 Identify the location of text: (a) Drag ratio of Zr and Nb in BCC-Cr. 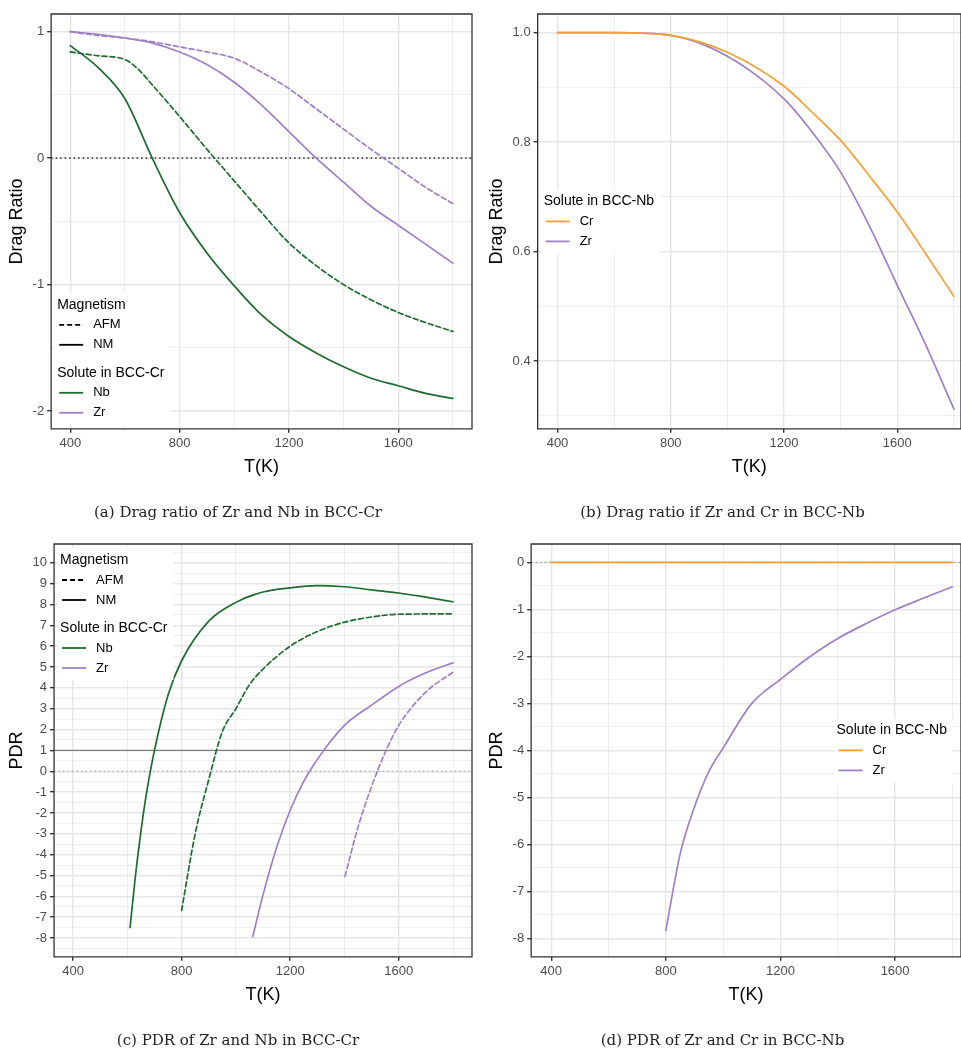
(238, 511).